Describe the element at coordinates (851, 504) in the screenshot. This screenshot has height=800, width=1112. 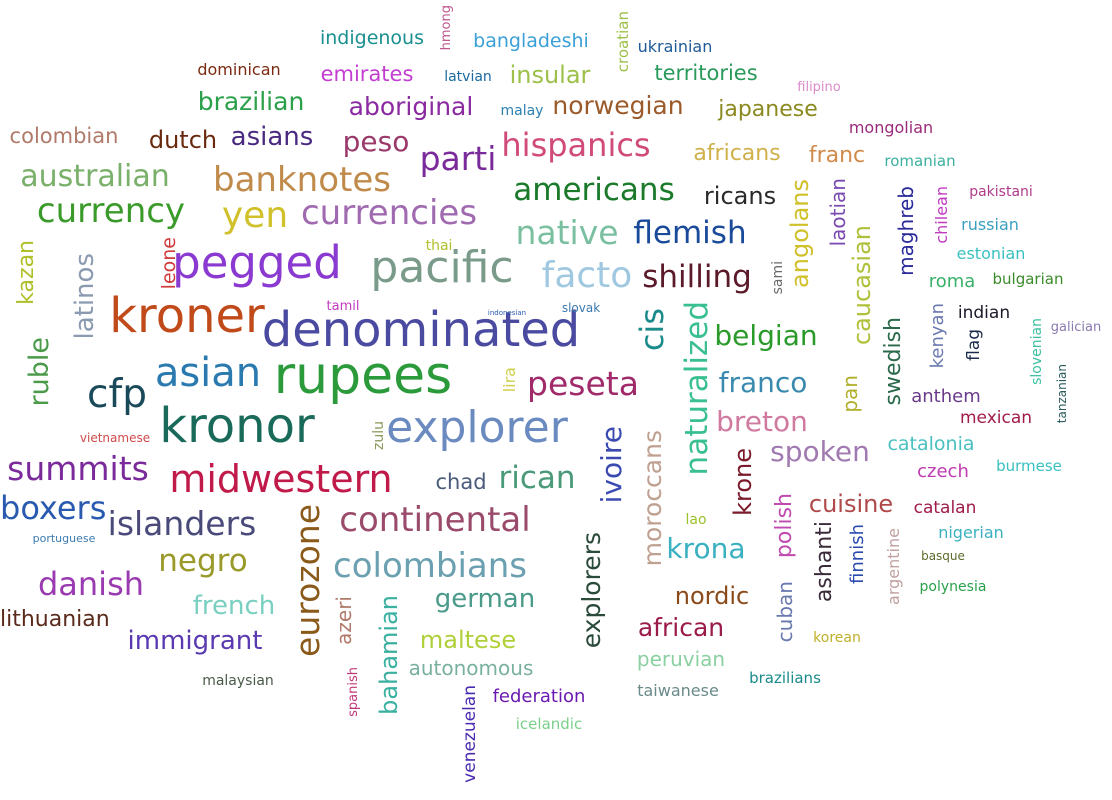
I see `word-cuisine: cuisine` at that location.